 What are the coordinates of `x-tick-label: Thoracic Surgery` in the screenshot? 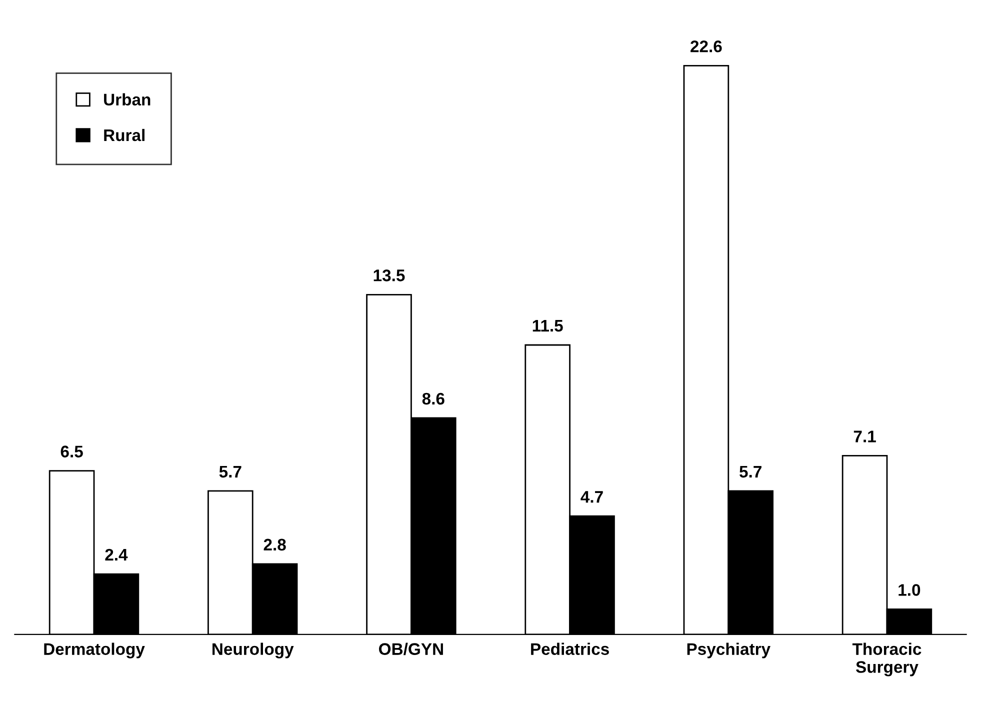 It's located at (887, 659).